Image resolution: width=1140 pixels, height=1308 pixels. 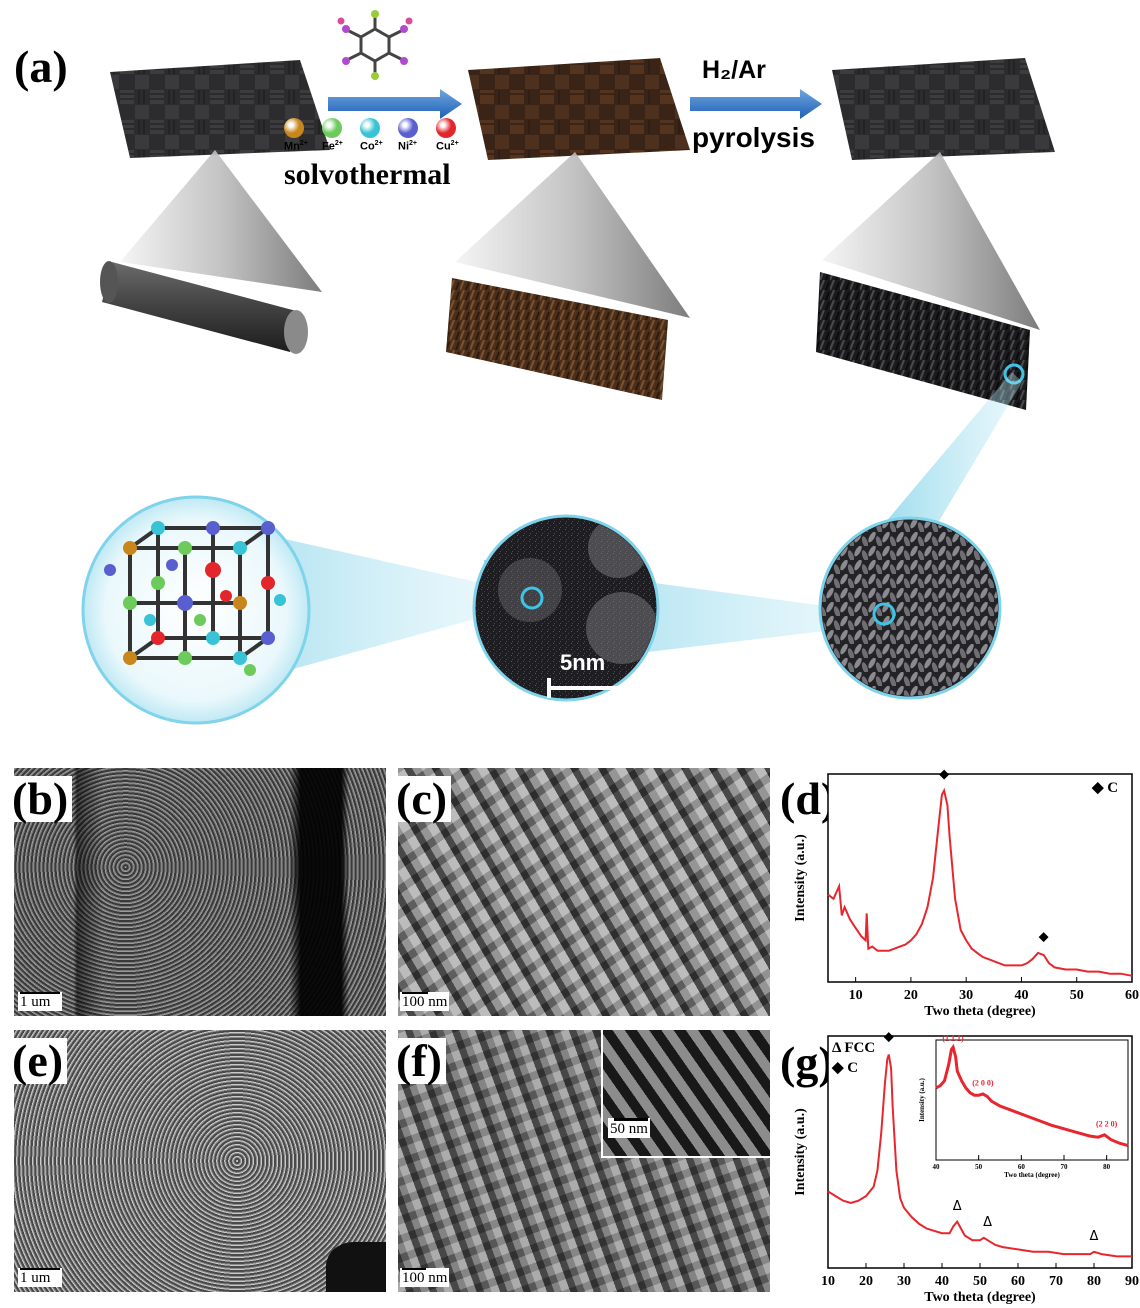 What do you see at coordinates (454, 143) in the screenshot?
I see `ion-cu-charge: 2+` at bounding box center [454, 143].